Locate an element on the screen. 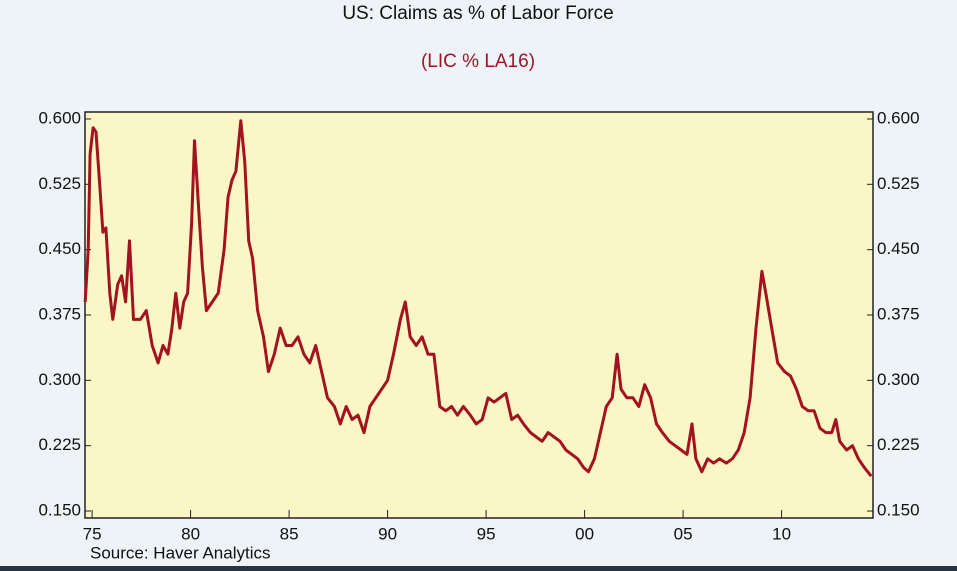  x-tick-label: 90 is located at coordinates (387, 533).